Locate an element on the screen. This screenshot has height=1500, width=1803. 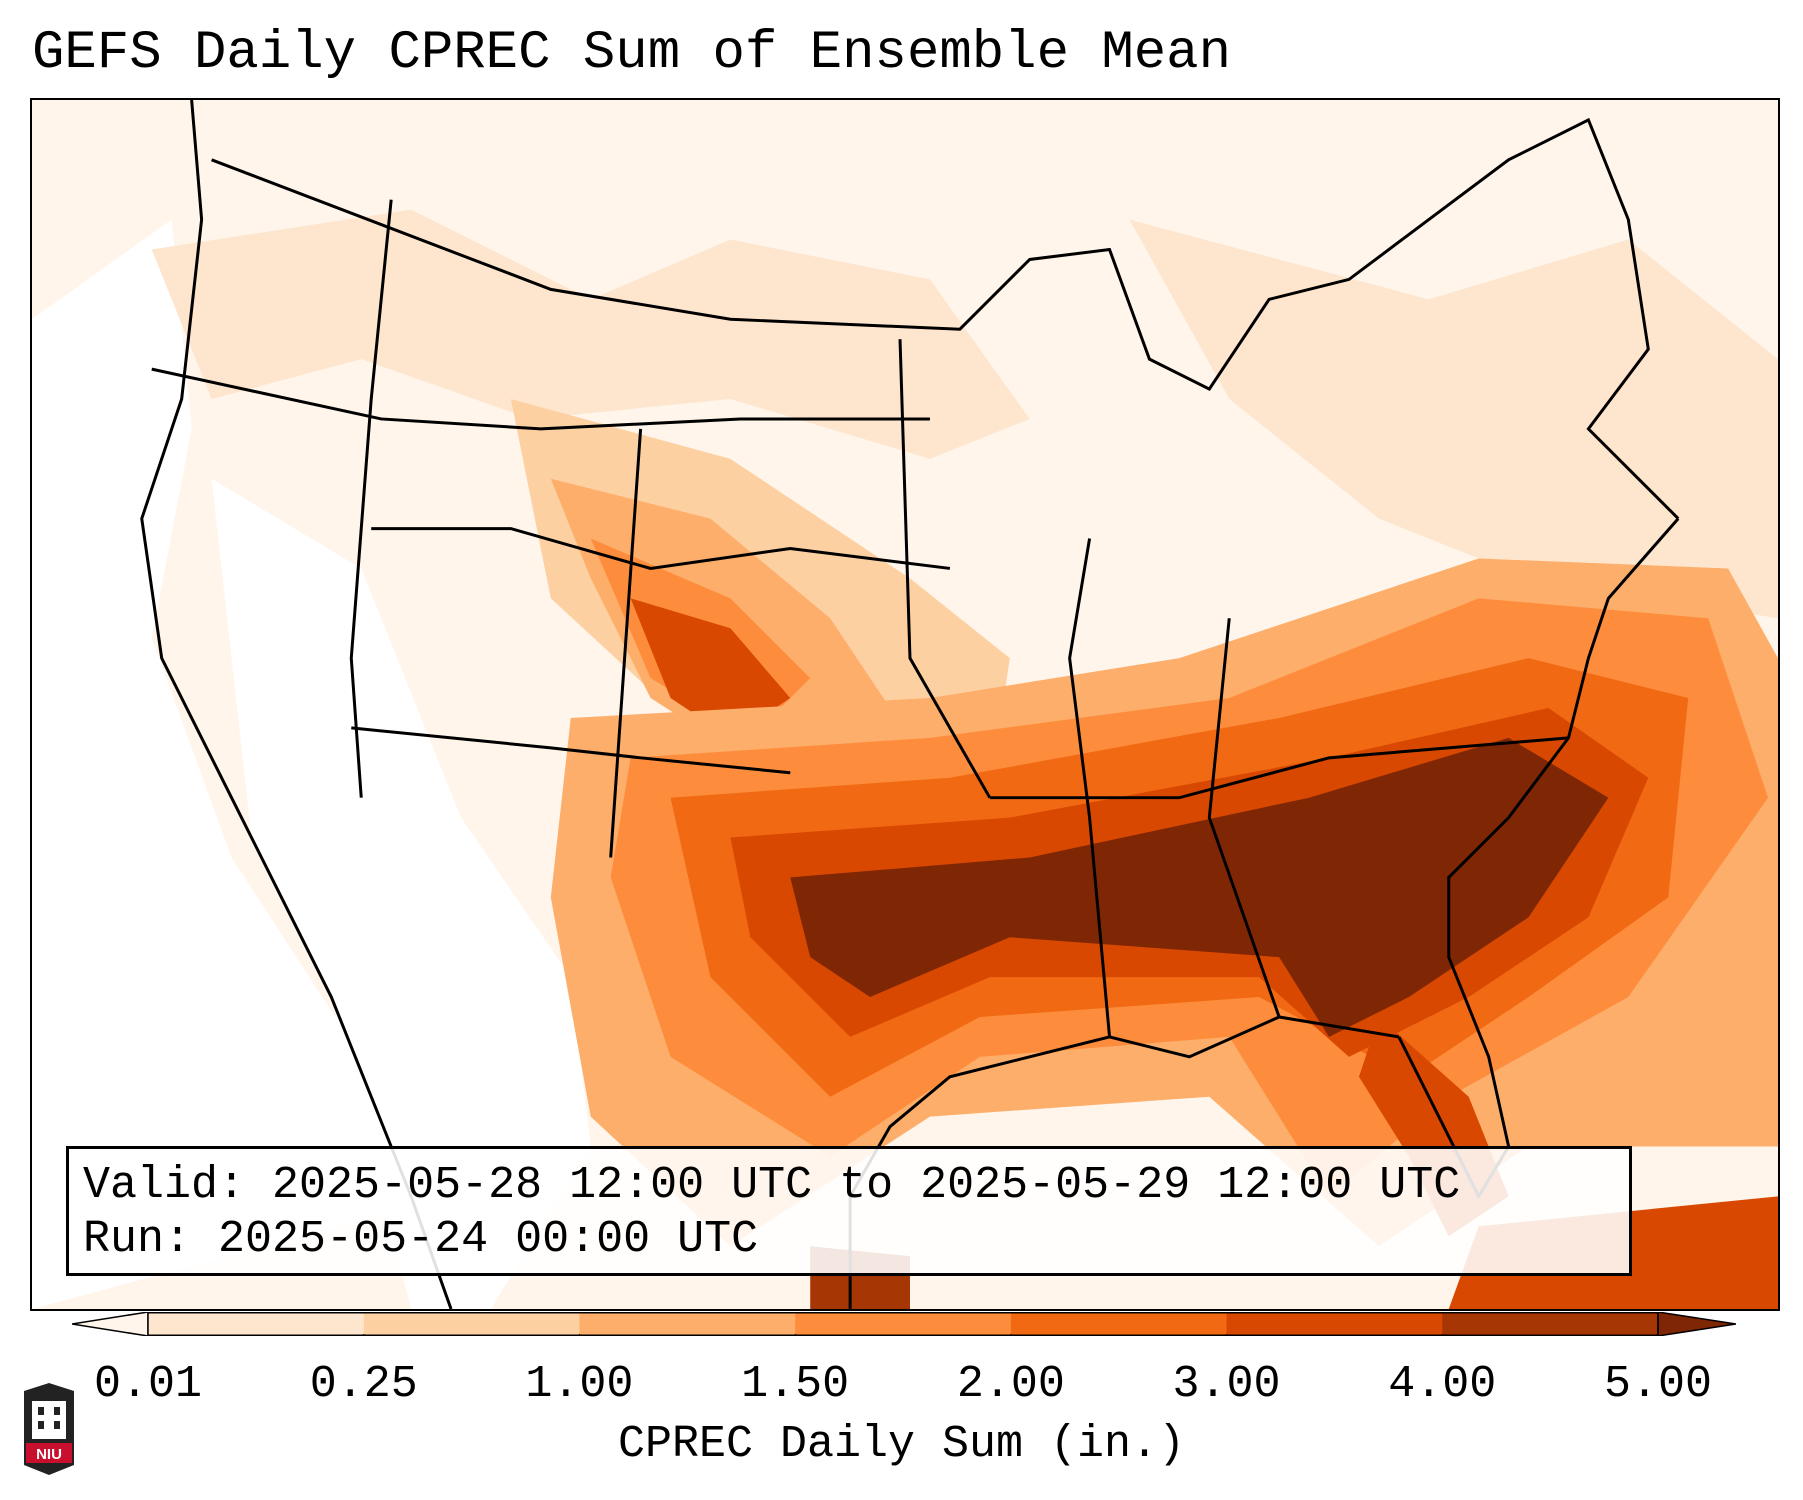
run-value: 2025-05-24 00:00 UTC is located at coordinates (488, 1239).